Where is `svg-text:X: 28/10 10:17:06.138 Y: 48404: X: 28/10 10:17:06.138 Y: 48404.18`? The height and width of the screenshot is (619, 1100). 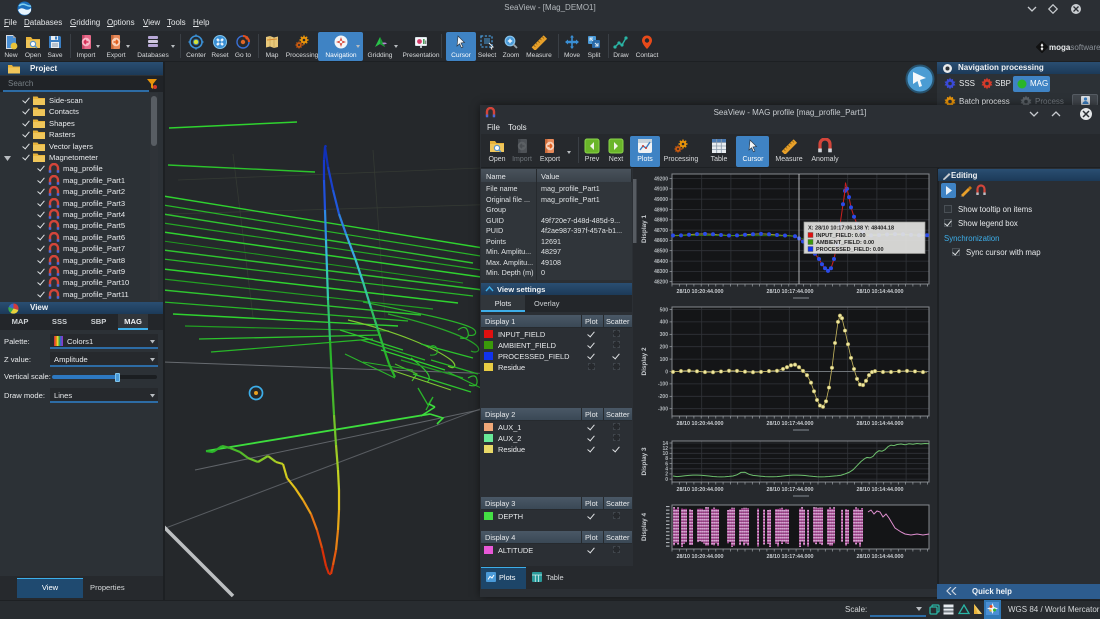
svg-text:X: 28/10 10:17:06.138 Y: 48404: X: 28/10 10:17:06.138 Y: 48404.18 is located at coordinates (851, 229).